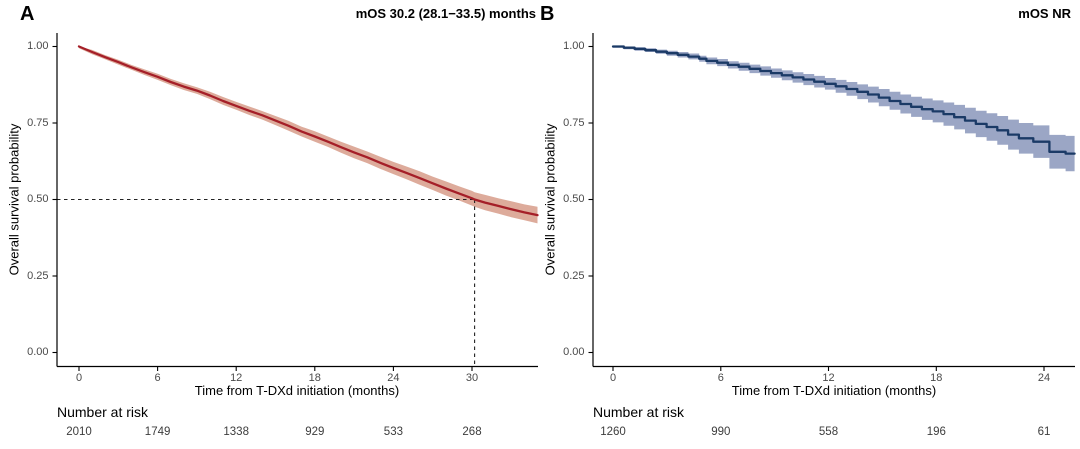  What do you see at coordinates (472, 378) in the screenshot?
I see `x-tick-label: 30` at bounding box center [472, 378].